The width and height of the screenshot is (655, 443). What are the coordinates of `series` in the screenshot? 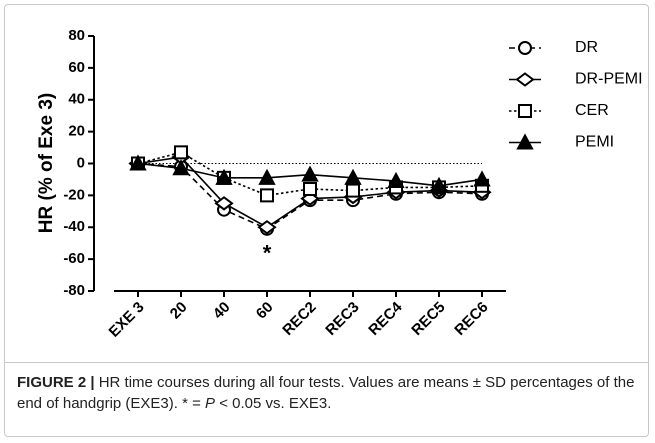 It's located at (310, 173).